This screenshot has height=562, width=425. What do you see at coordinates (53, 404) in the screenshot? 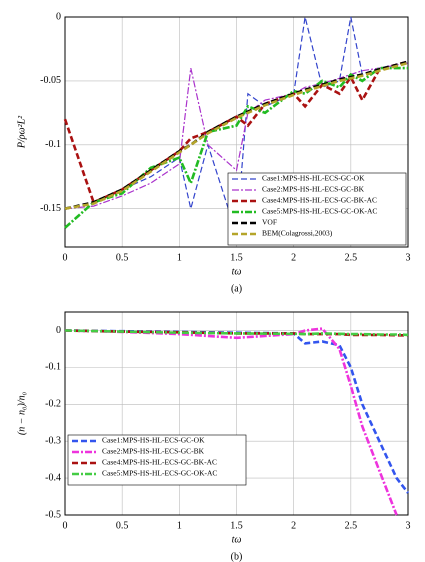
I see `y-tick-label: -0.2` at bounding box center [53, 404].